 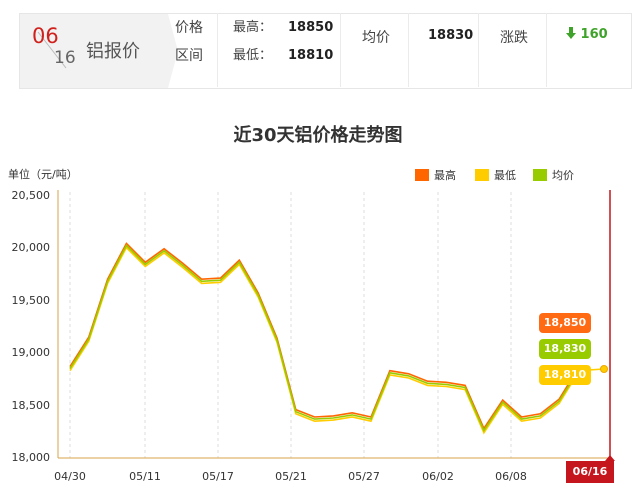 What do you see at coordinates (52, 50) in the screenshot?
I see `date-divider-slash` at bounding box center [52, 50].